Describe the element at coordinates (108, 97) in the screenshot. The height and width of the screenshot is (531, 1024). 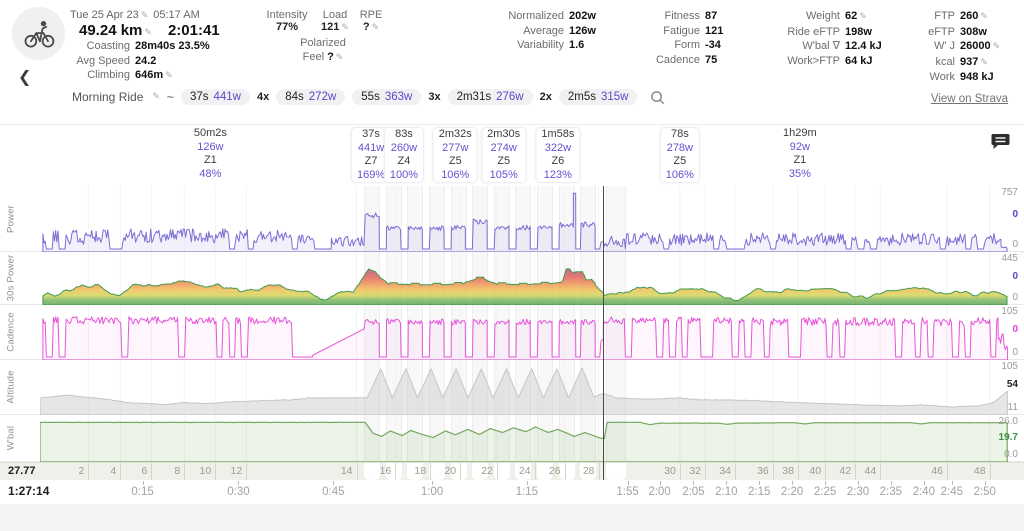
I see `ride-name: Morning Ride` at that location.